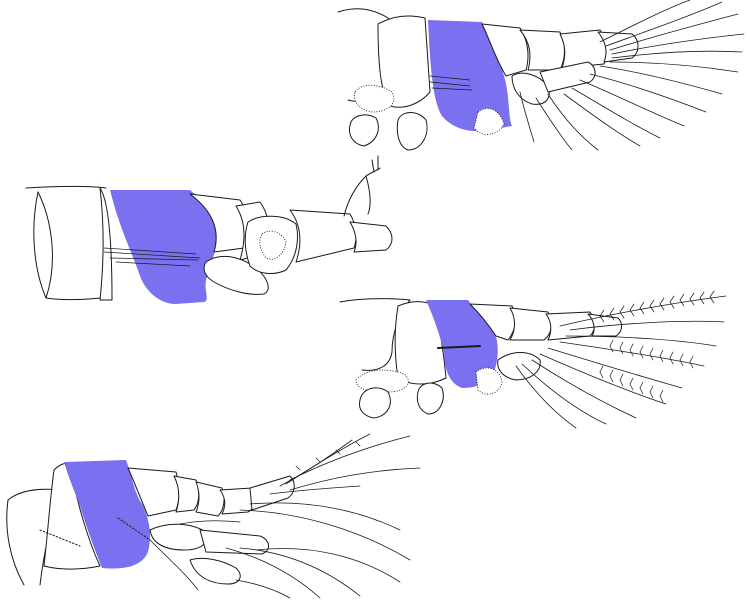 The image size is (750, 600). Describe the element at coordinates (273, 245) in the screenshot. I see `panel-2-stippled-lobe` at that location.